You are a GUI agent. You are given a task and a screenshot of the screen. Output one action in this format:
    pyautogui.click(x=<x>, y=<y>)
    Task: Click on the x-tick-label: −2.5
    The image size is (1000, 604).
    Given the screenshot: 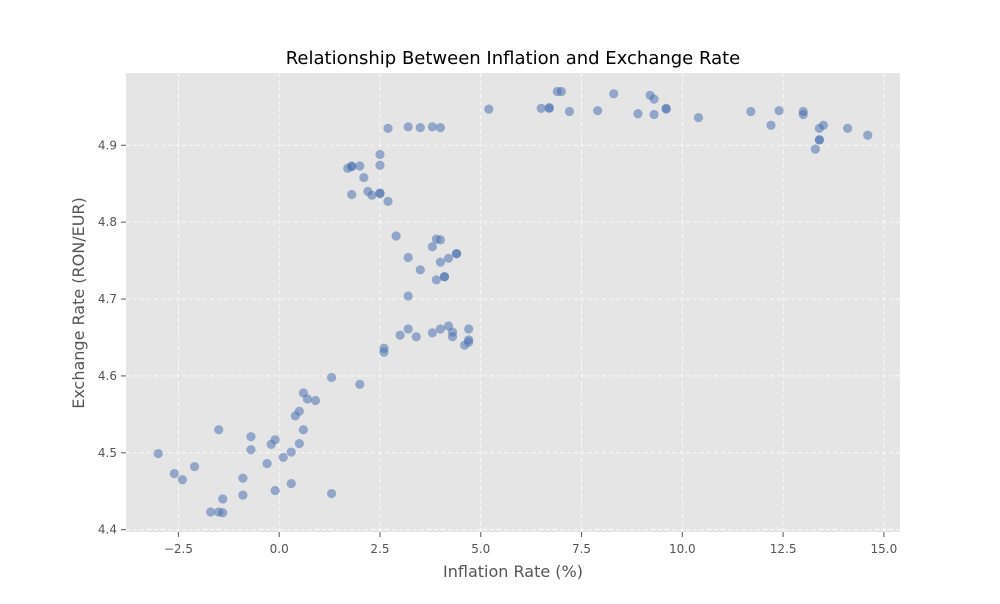 What is the action you would take?
    pyautogui.click(x=178, y=549)
    